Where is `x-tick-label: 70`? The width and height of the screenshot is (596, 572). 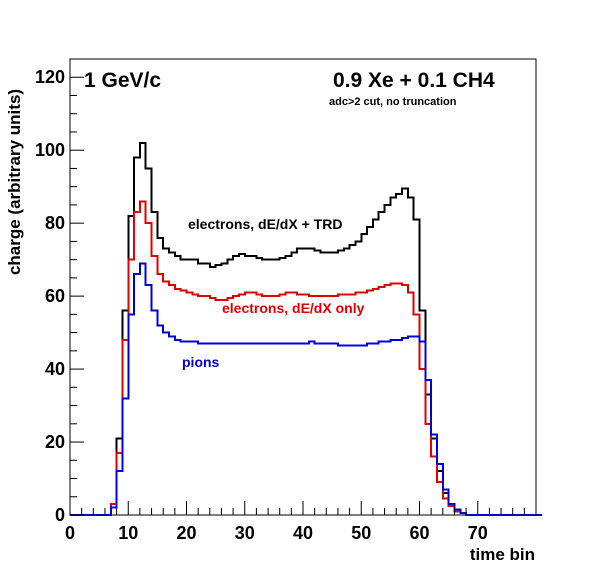
x-tick-label: 70 is located at coordinates (478, 533).